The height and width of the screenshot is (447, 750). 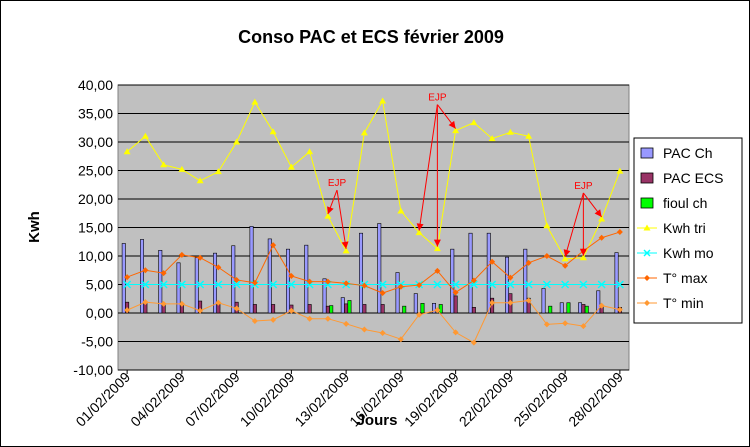 What do you see at coordinates (212, 399) in the screenshot?
I see `x-tick-label: 07/02/2009` at bounding box center [212, 399].